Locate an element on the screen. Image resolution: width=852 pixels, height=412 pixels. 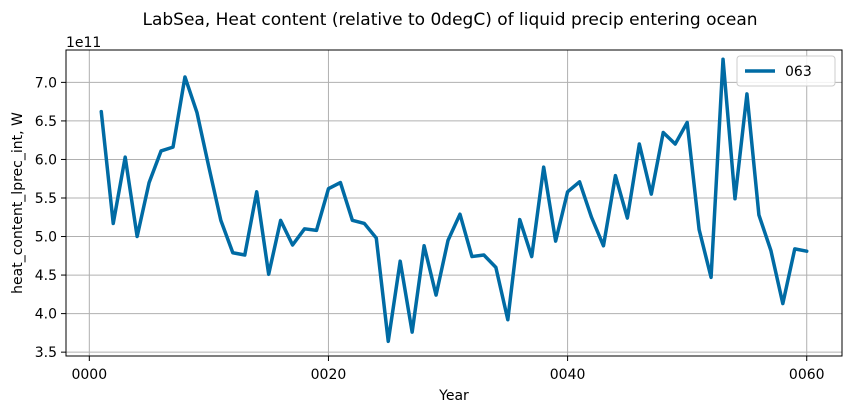
x-axis-label: Year is located at coordinates (453, 396).